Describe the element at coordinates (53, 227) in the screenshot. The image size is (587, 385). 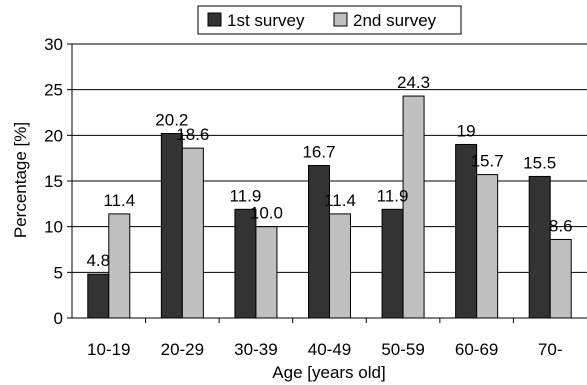
I see `y-tick-label: 10` at that location.